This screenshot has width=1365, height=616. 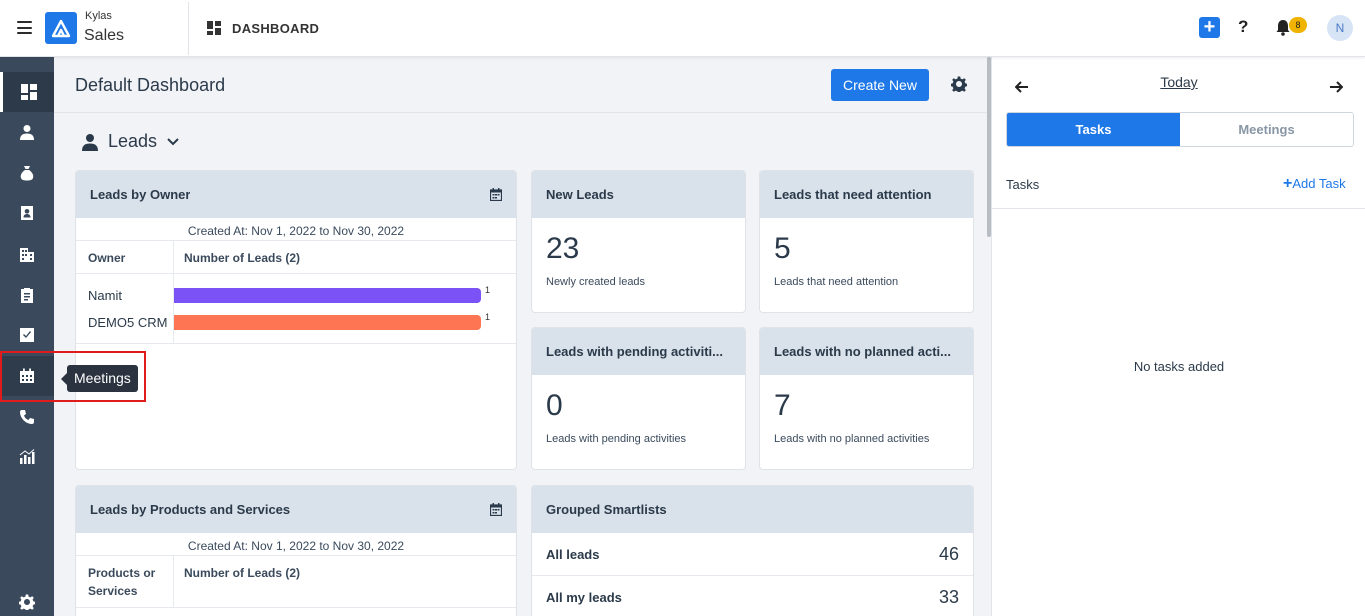 What do you see at coordinates (638, 241) in the screenshot?
I see `new-leads-card: New Leads 23 Newly created leads` at bounding box center [638, 241].